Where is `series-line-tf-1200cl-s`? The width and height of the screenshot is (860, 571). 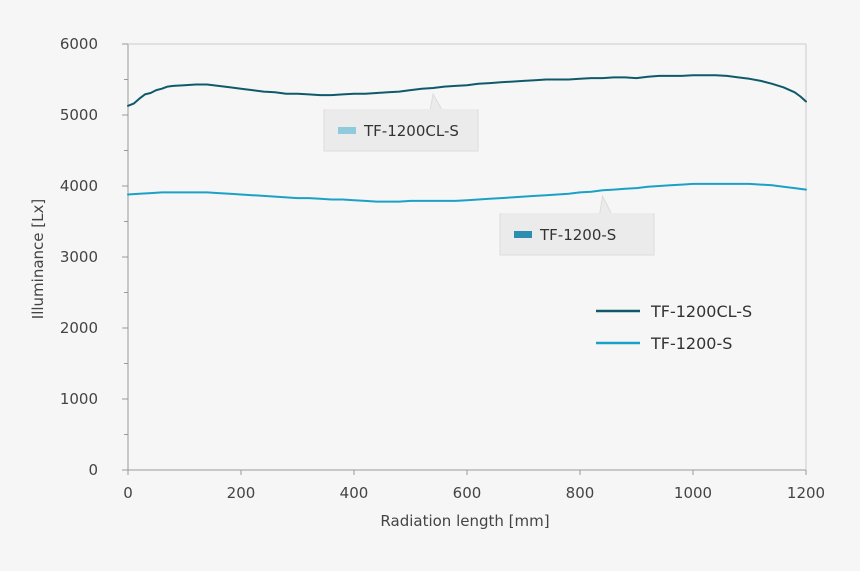 series-line-tf-1200cl-s is located at coordinates (467, 90).